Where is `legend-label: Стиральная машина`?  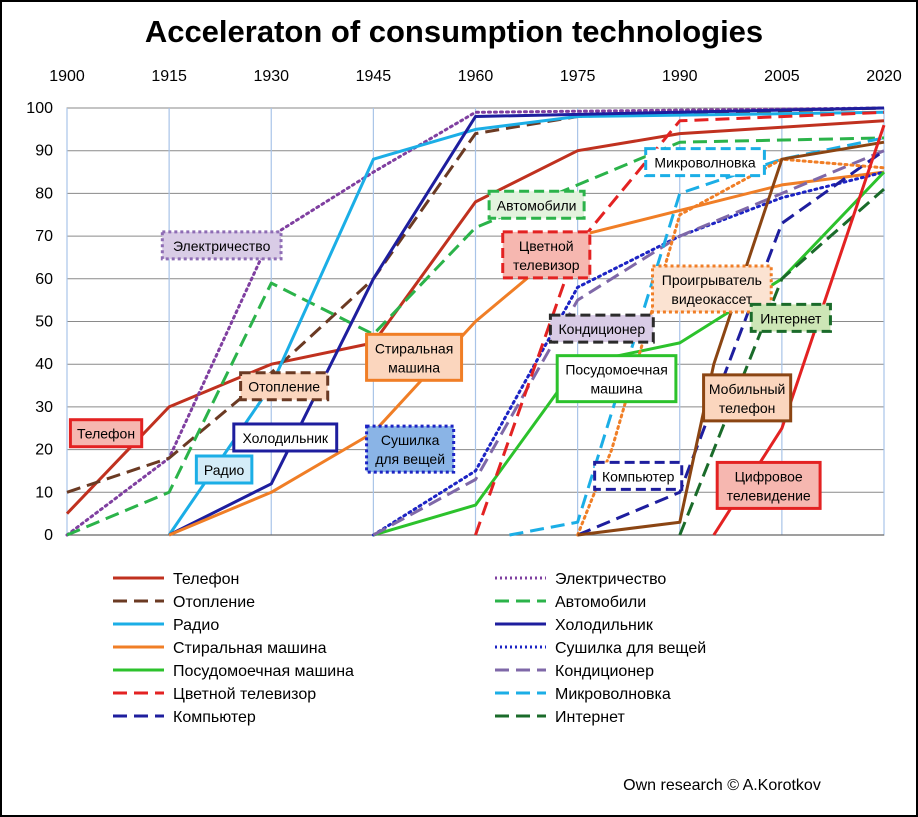 legend-label: Стиральная машина is located at coordinates (250, 648).